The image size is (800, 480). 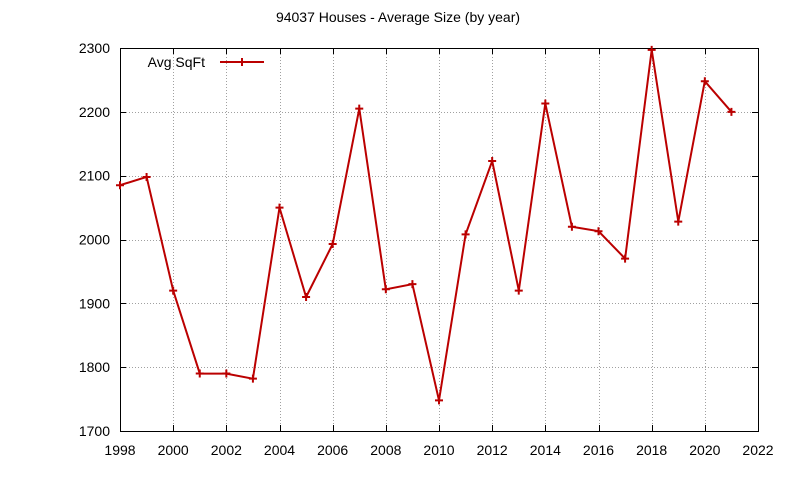 What do you see at coordinates (176, 62) in the screenshot?
I see `legend-label: Avg SqFt` at bounding box center [176, 62].